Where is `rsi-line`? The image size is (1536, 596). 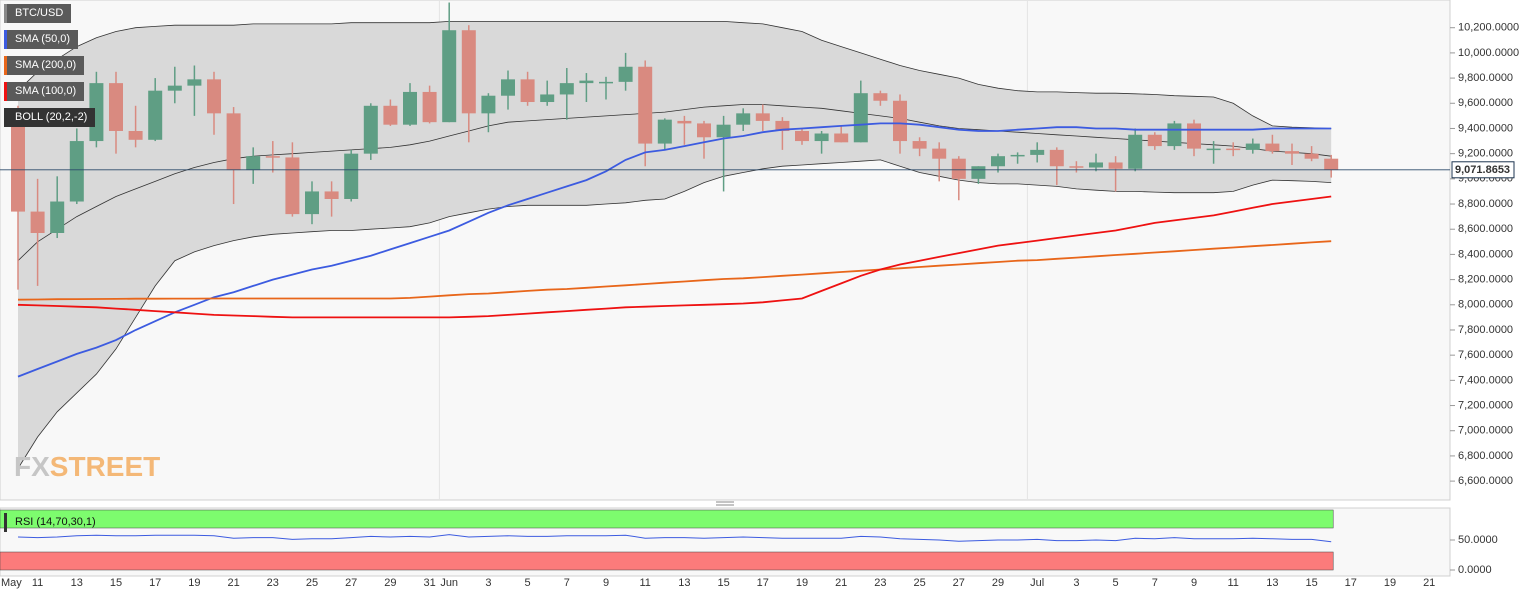 rsi-line is located at coordinates (674, 538).